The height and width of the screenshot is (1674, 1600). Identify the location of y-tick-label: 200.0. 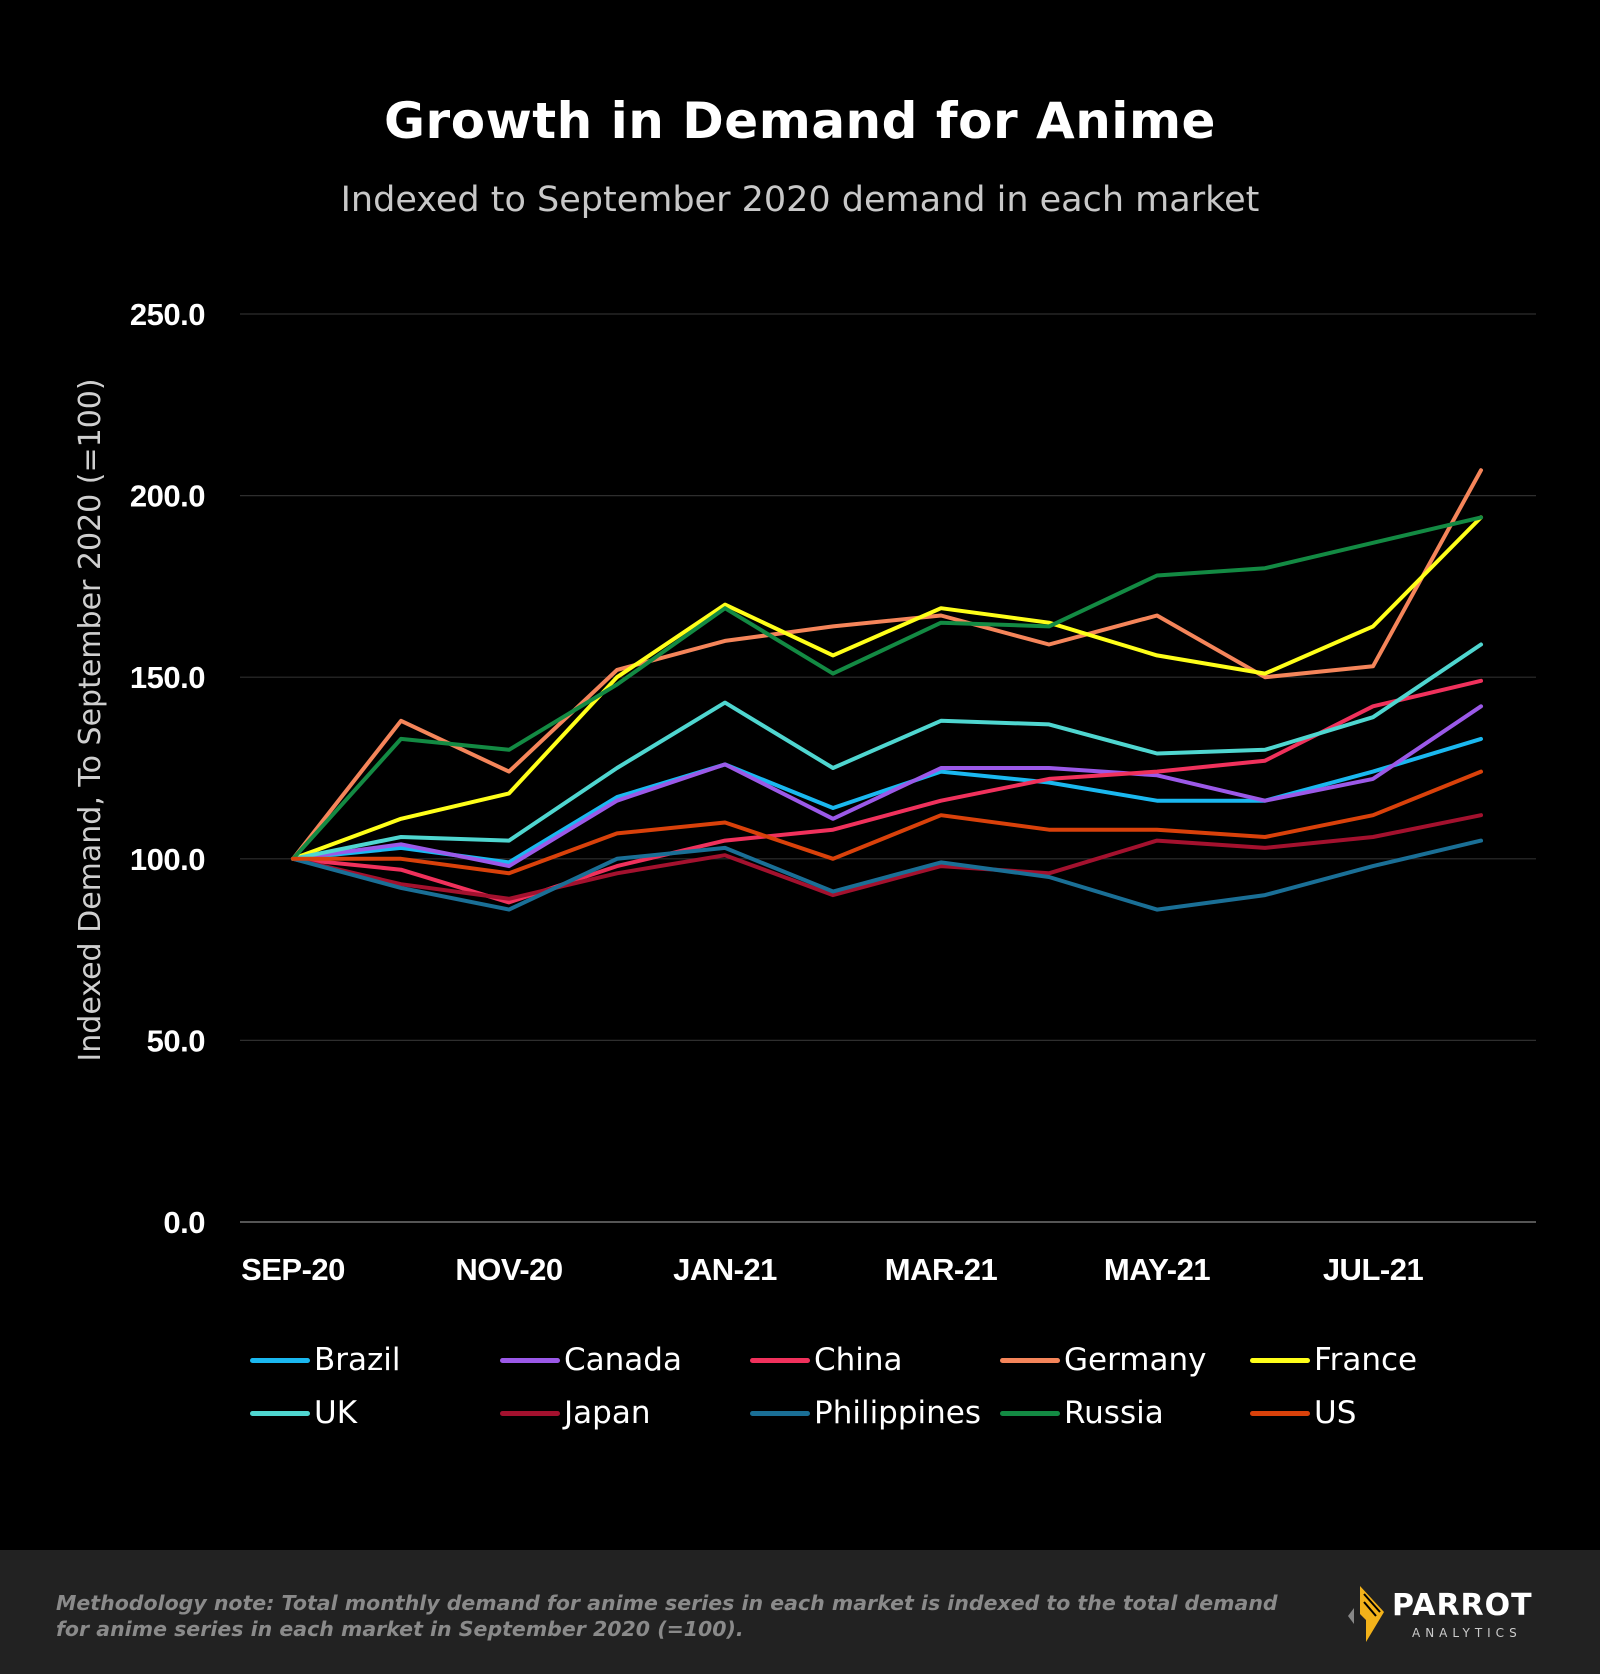
(167, 496).